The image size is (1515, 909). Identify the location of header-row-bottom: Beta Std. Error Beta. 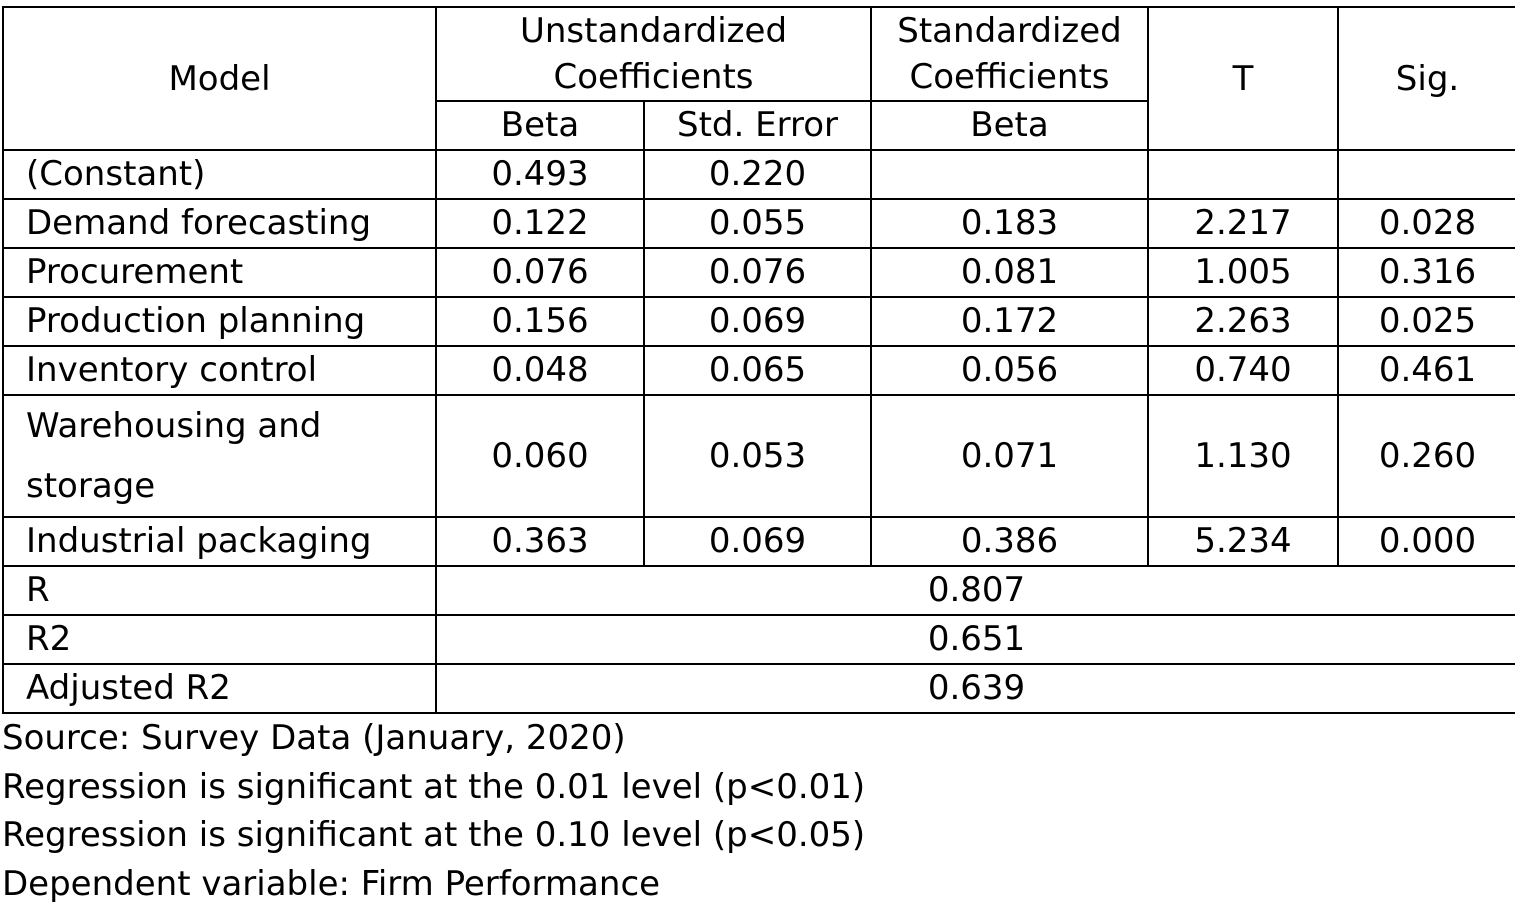
(759, 125).